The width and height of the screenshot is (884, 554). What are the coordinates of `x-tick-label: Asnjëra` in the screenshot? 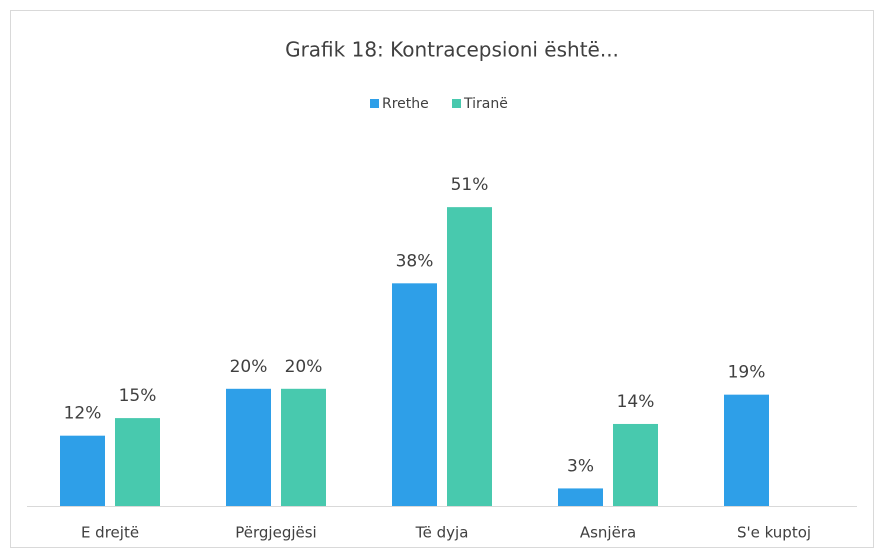 It's located at (608, 533).